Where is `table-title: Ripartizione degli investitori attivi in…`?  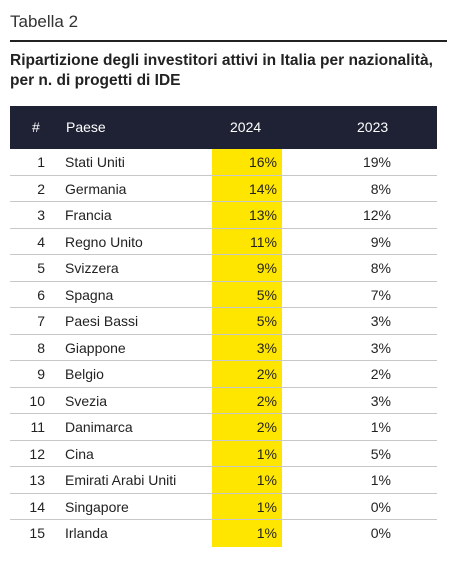 table-title: Ripartizione degli investitori attivi in… is located at coordinates (221, 70).